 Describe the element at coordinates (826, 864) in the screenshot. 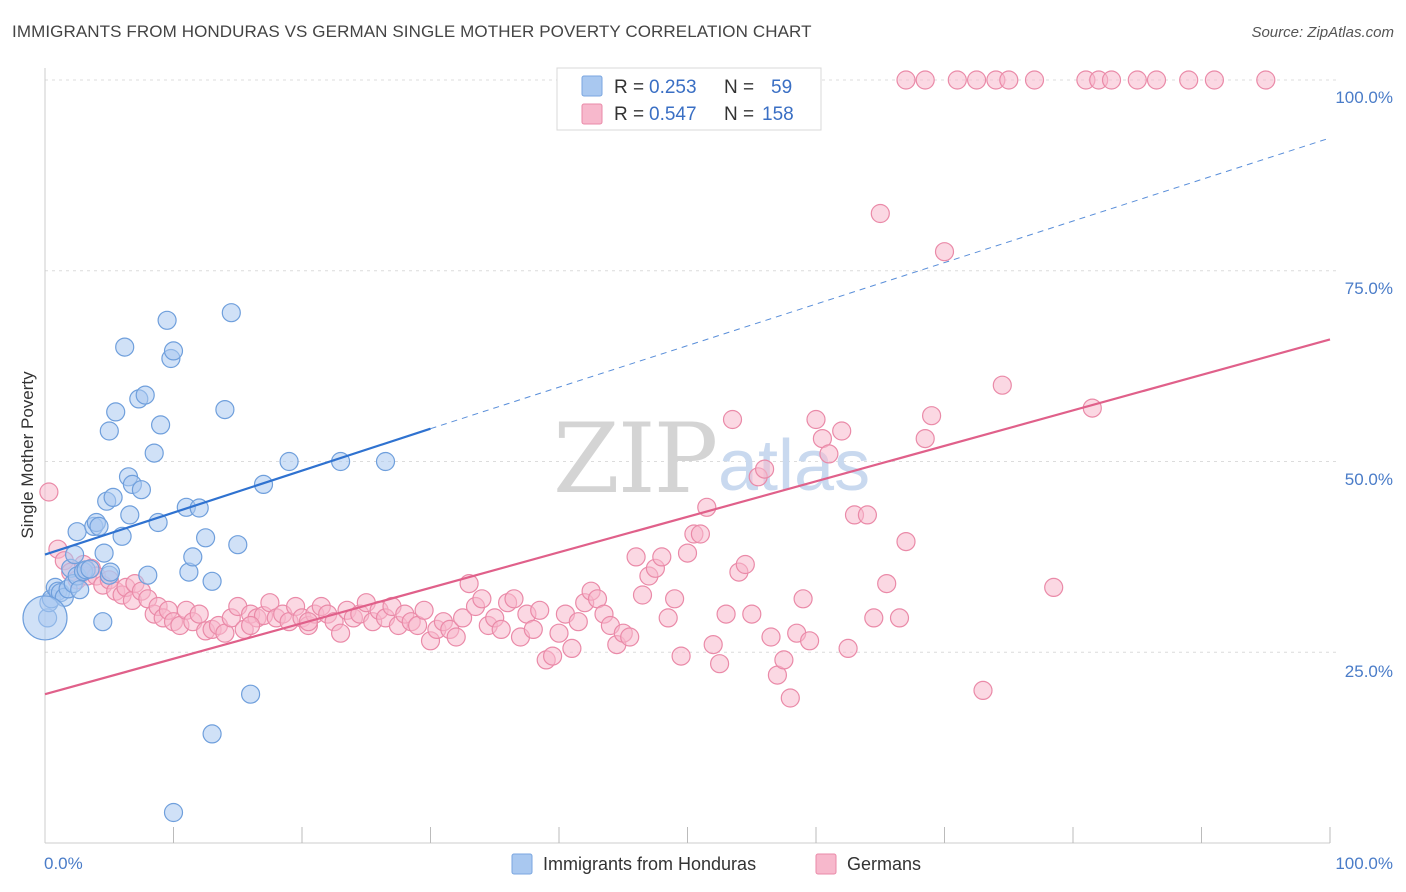

I see `legend-swatch-germans` at that location.